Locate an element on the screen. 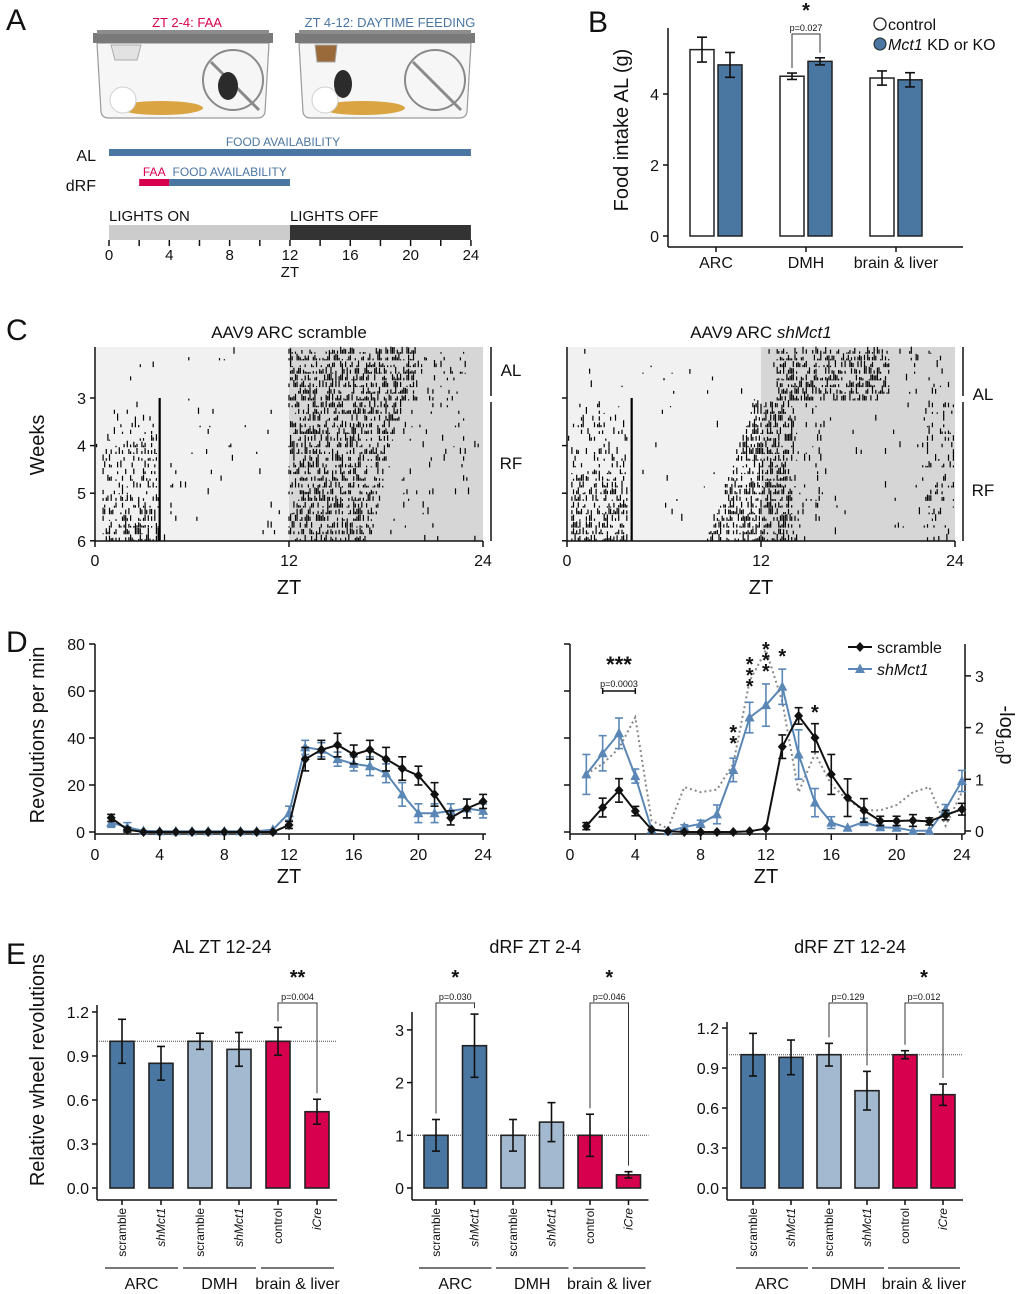 The height and width of the screenshot is (1294, 1024). x-tick-label: 4 is located at coordinates (169, 255).